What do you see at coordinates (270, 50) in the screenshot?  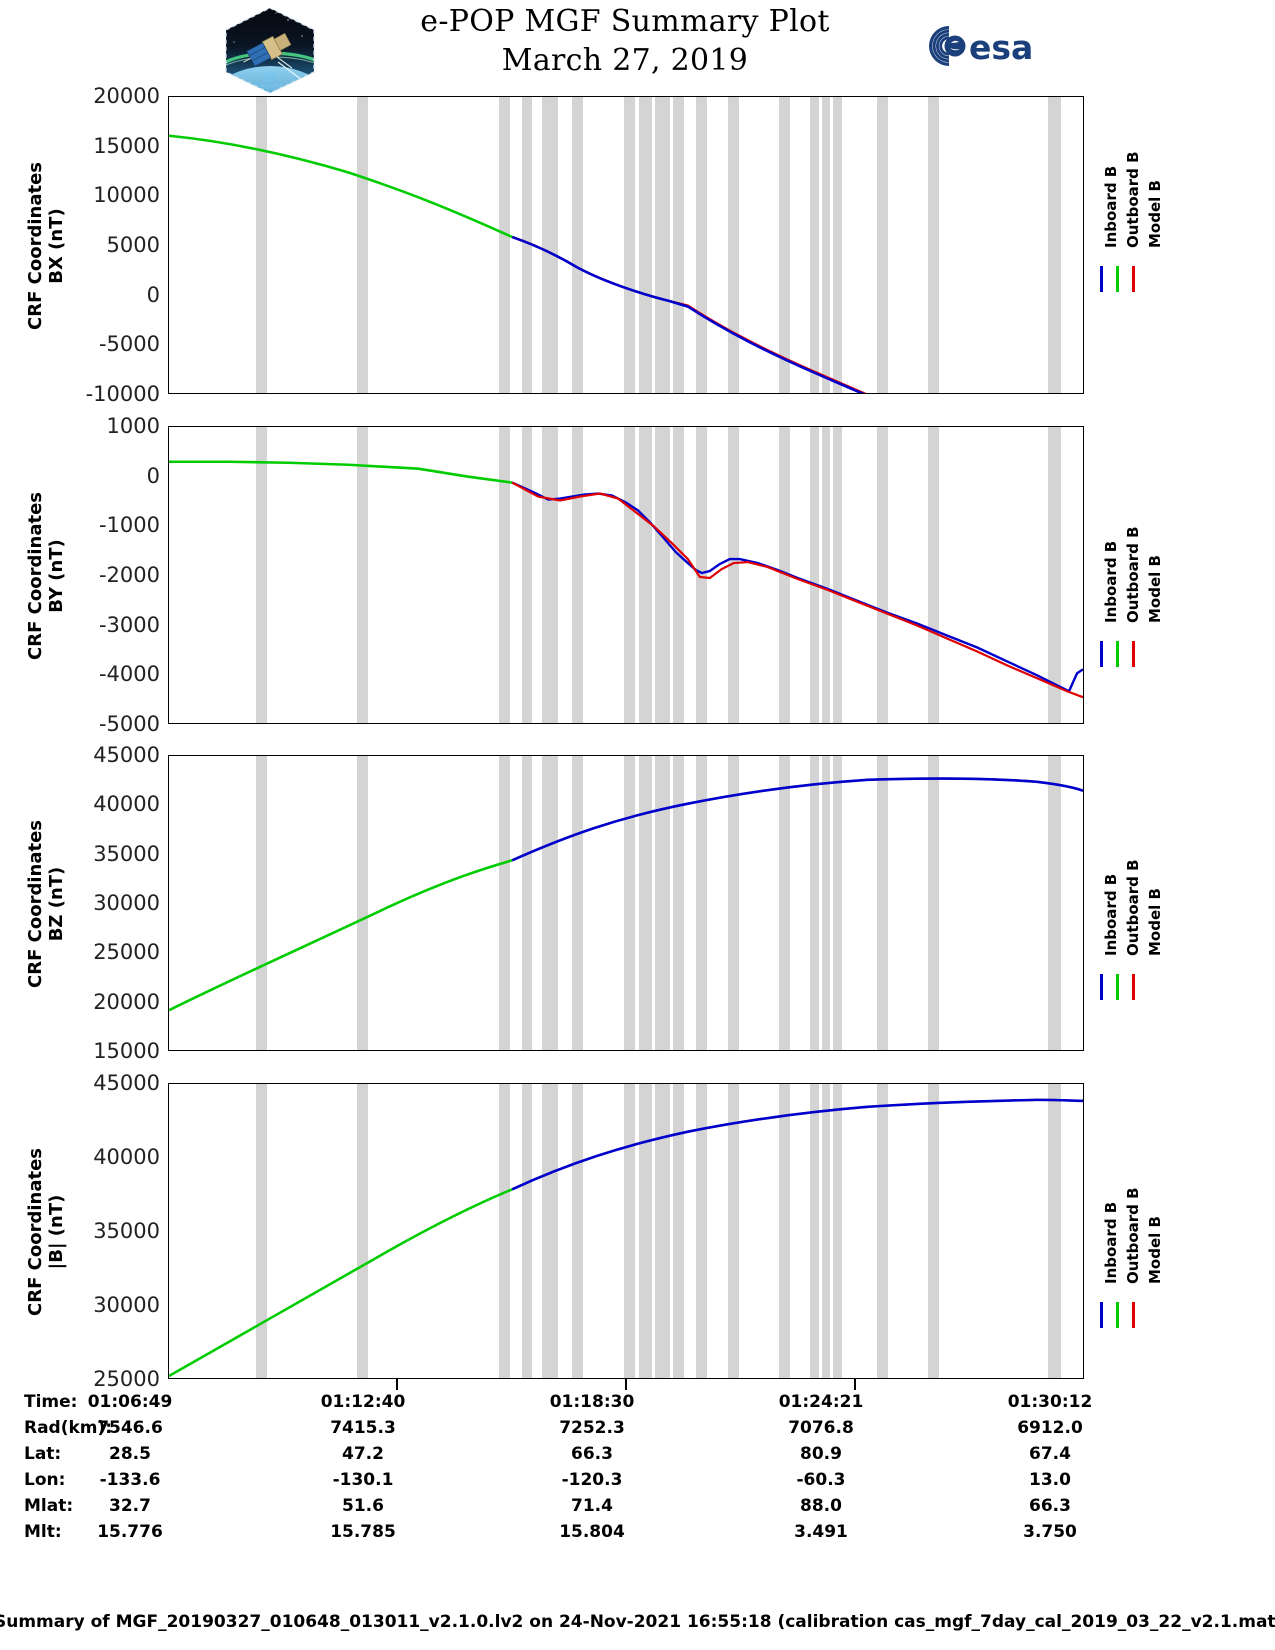 I see `cassiope-mission-logo-icon: CASSIOPE` at bounding box center [270, 50].